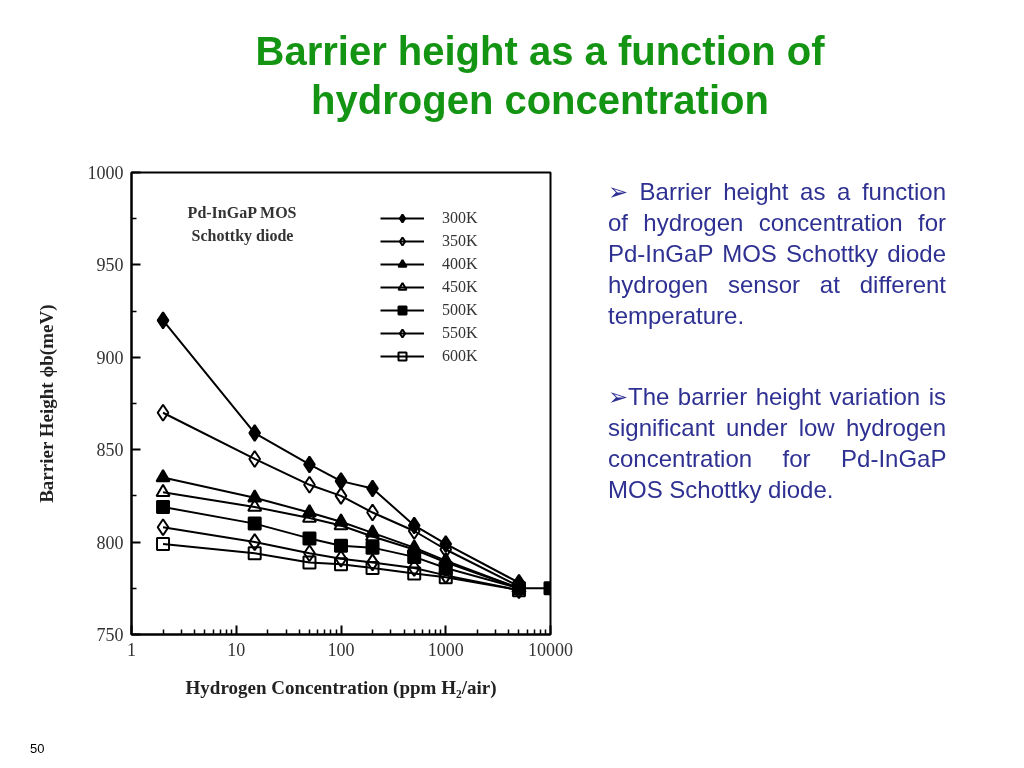 This screenshot has width=1024, height=768. What do you see at coordinates (341, 687) in the screenshot?
I see `x-axis-title: Hydrogen Concentration (ppm H₂/air)` at bounding box center [341, 687].